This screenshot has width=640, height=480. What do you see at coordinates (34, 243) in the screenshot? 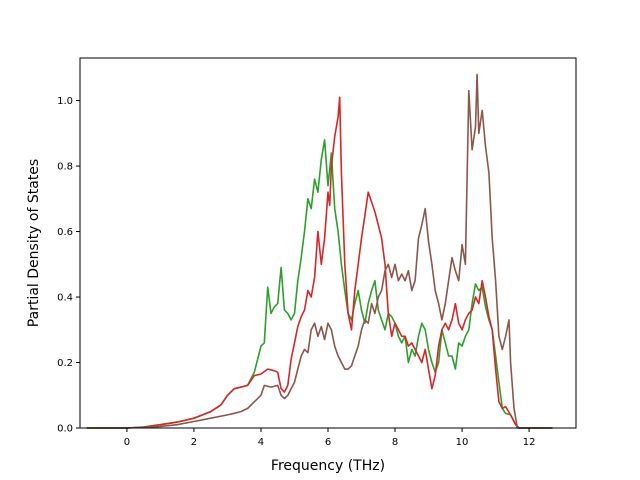
I see `y-axis-label: Partial Density of States` at bounding box center [34, 243].